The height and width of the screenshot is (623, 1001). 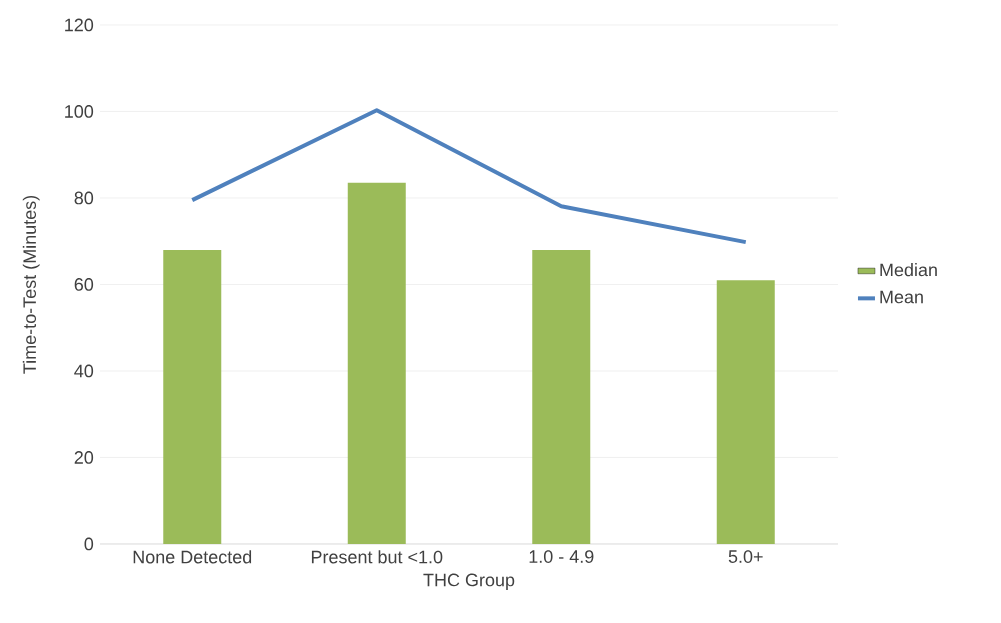 What do you see at coordinates (469, 176) in the screenshot?
I see `line-series` at bounding box center [469, 176].